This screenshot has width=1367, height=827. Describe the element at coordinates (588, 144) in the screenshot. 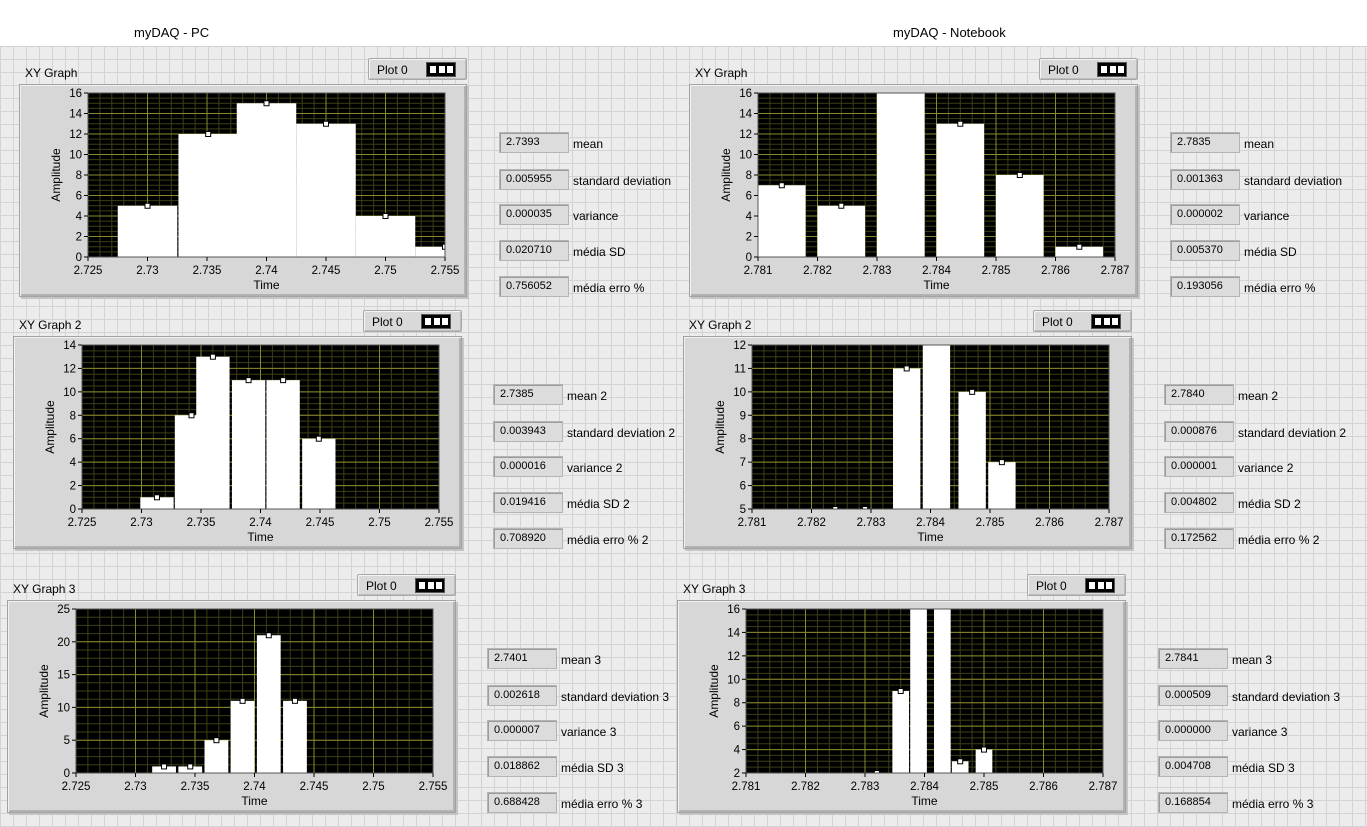

I see `stat-label: mean` at that location.